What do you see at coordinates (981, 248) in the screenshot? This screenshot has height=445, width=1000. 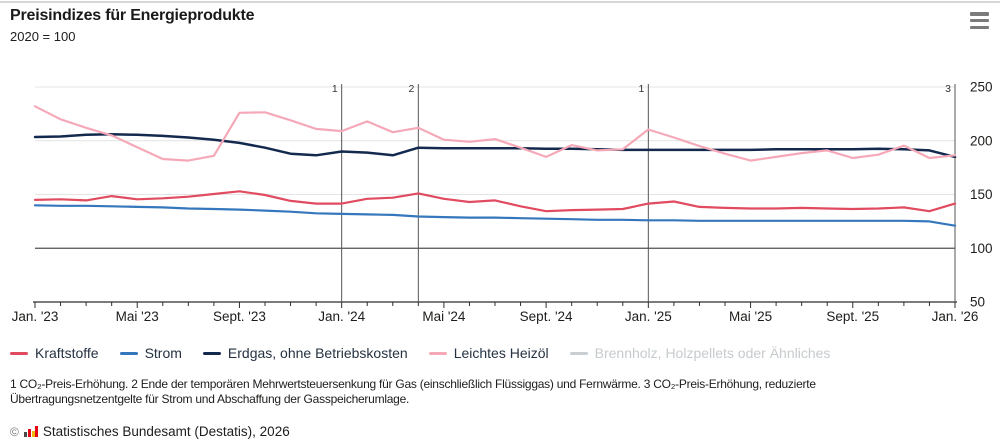 I see `y-tick-label-100: 100` at bounding box center [981, 248].